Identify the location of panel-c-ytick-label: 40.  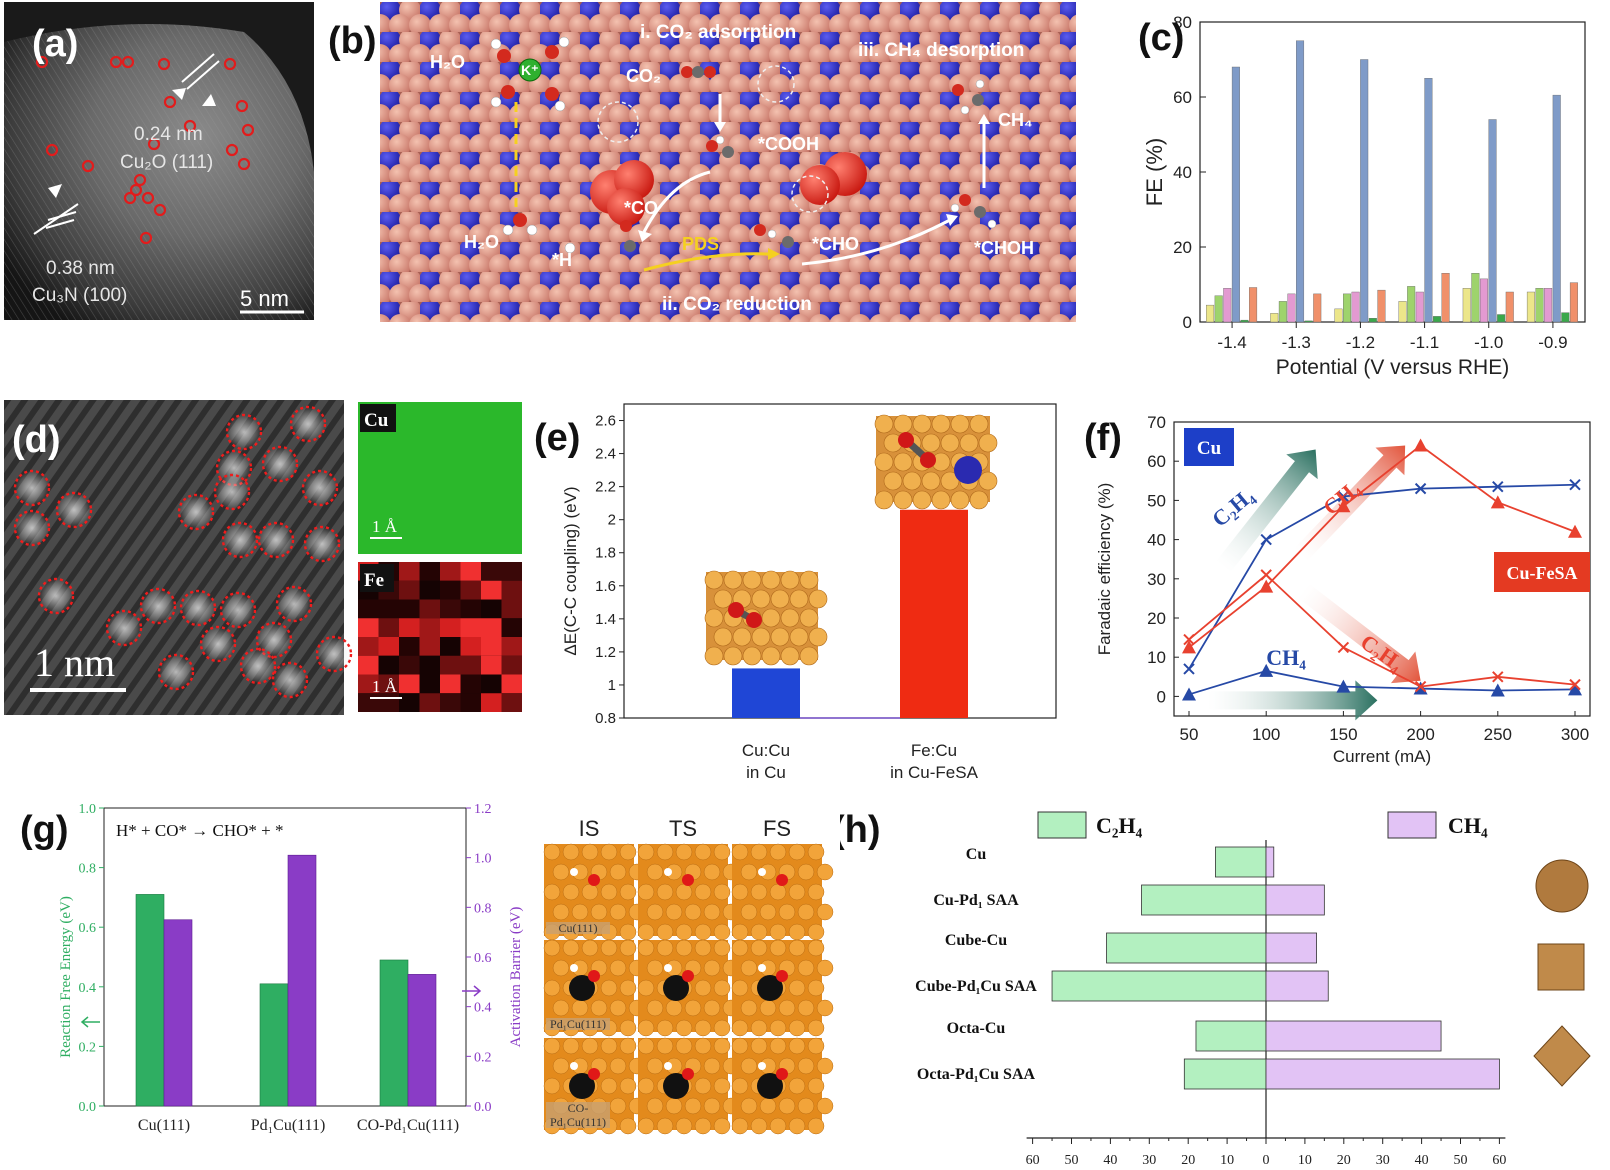
(1182, 172).